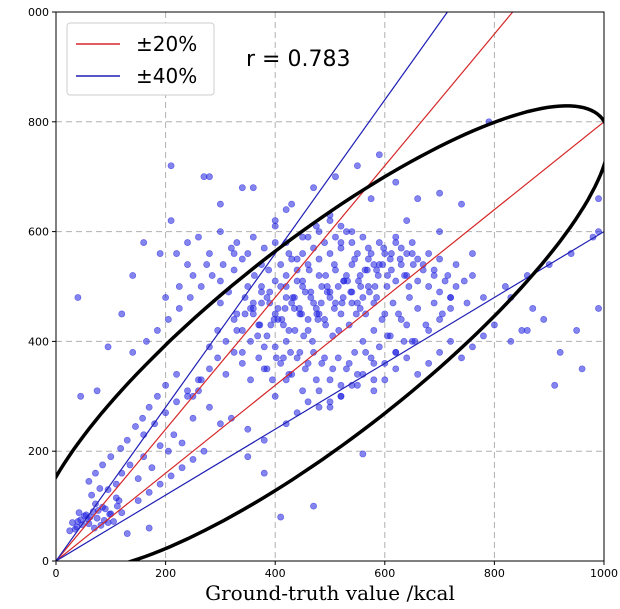  What do you see at coordinates (45, 561) in the screenshot?
I see `y-tick-label-0: 0` at bounding box center [45, 561].